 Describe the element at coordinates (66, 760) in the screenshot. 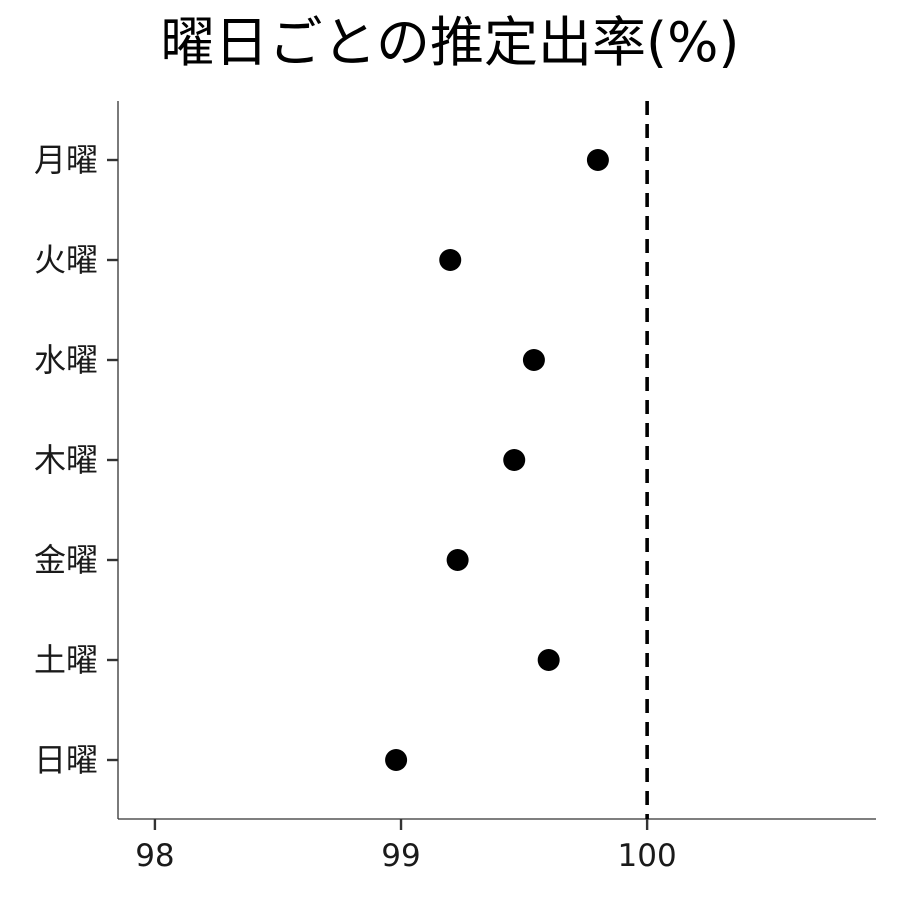

I see `y-tick-label: 日曜` at that location.